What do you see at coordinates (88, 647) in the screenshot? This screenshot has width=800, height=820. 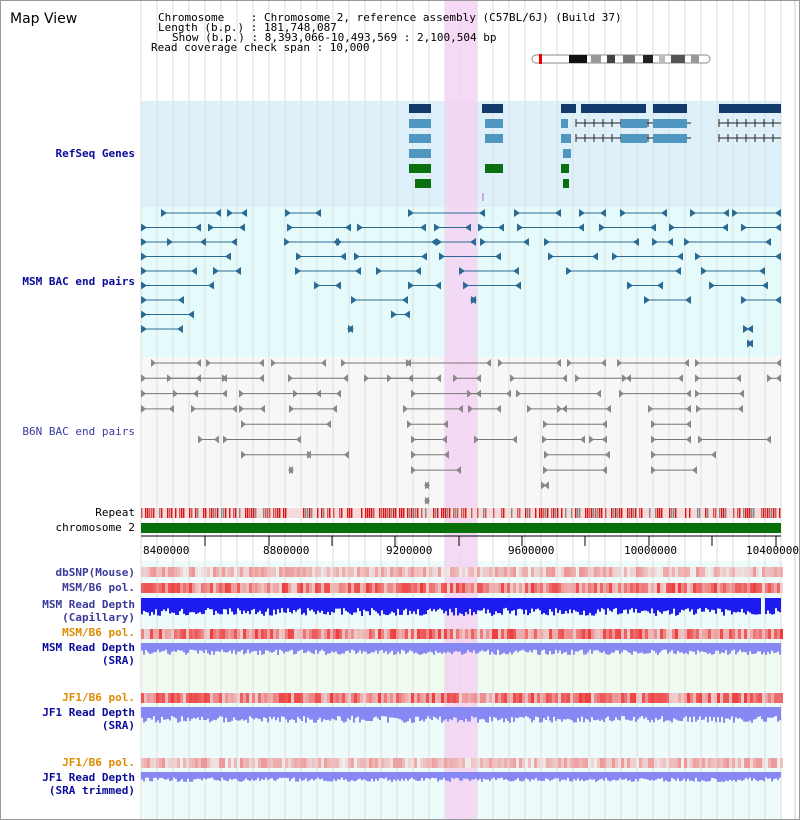 I see `track-label-msm-depth-sra: MSM Read Depth` at bounding box center [88, 647].